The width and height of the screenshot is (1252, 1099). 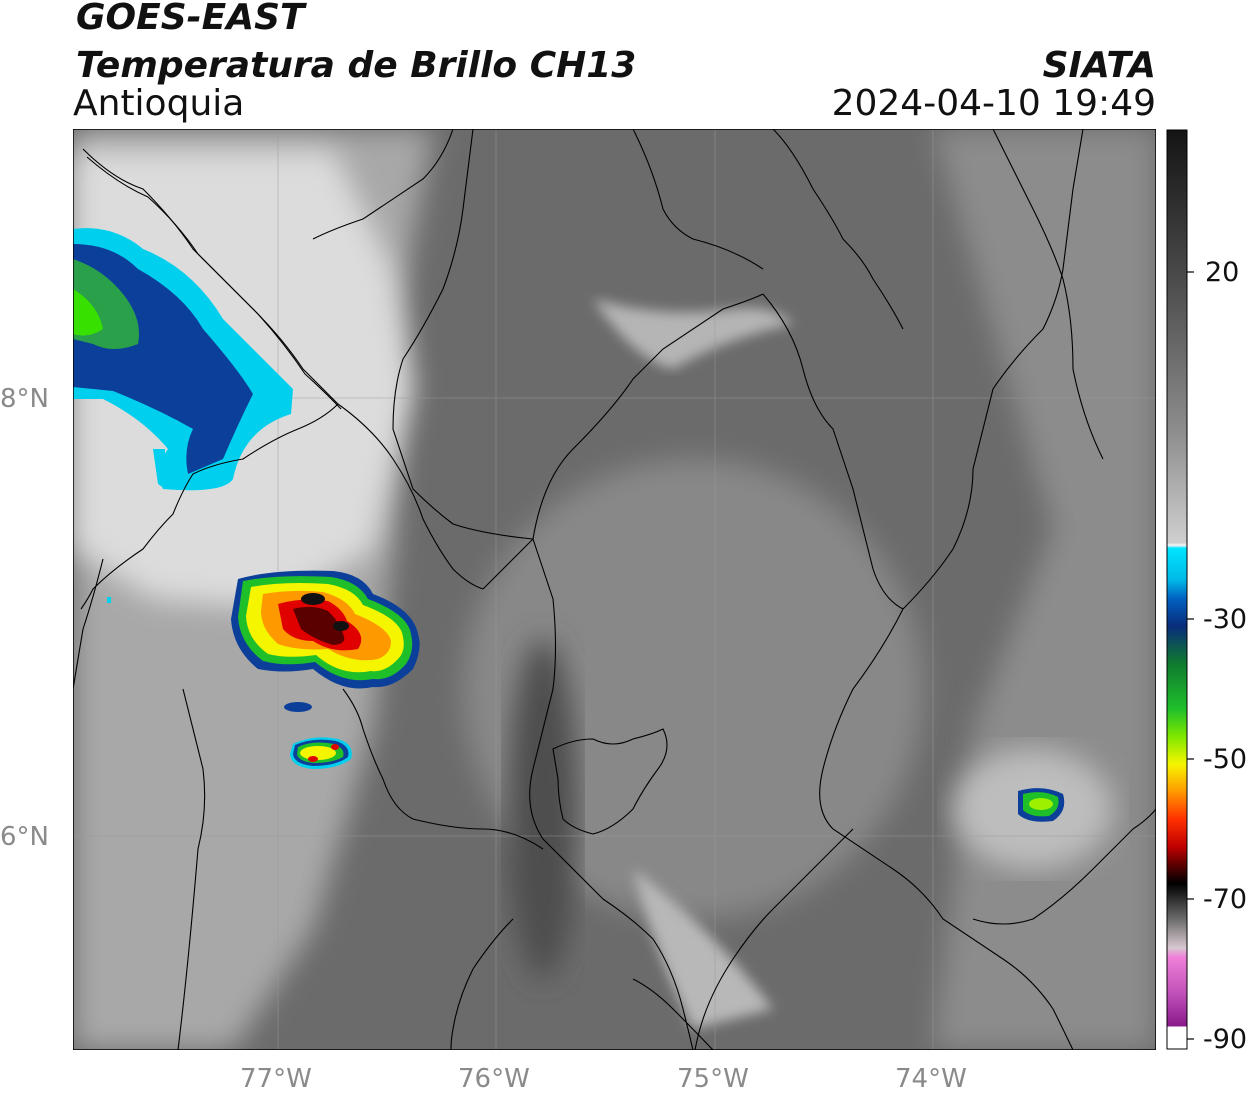 I want to click on tiny-cyan-dot, so click(x=109, y=600).